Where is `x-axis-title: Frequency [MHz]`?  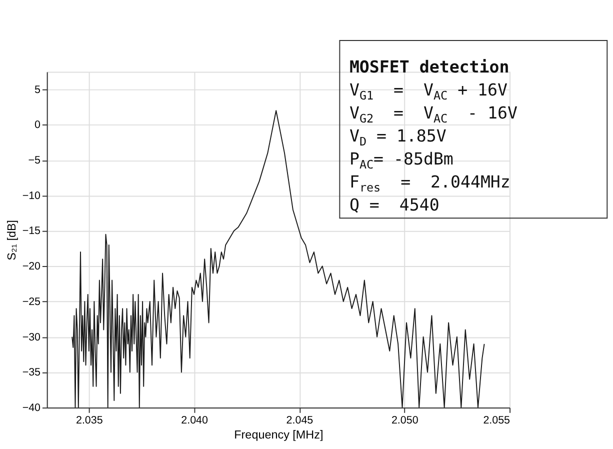
x-axis-title: Frequency [MHz] is located at coordinates (279, 435).